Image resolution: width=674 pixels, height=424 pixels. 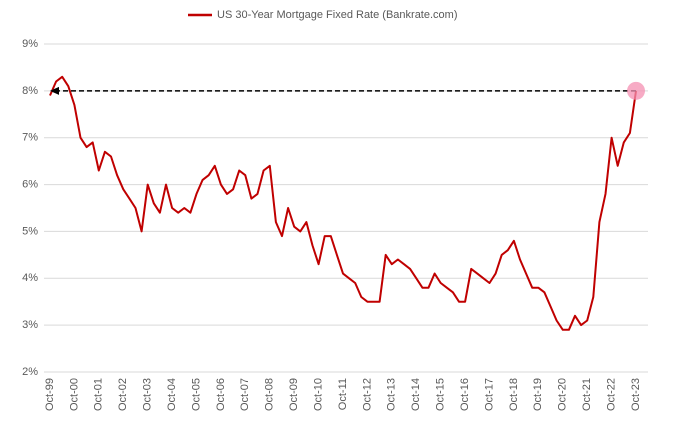 I want to click on x-tick-label: Oct-12, so click(x=367, y=394).